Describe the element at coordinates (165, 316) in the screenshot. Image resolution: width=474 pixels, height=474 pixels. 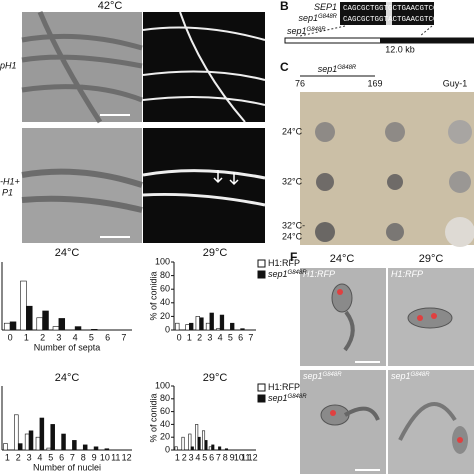
I see `y-tick-label: 20` at that location.